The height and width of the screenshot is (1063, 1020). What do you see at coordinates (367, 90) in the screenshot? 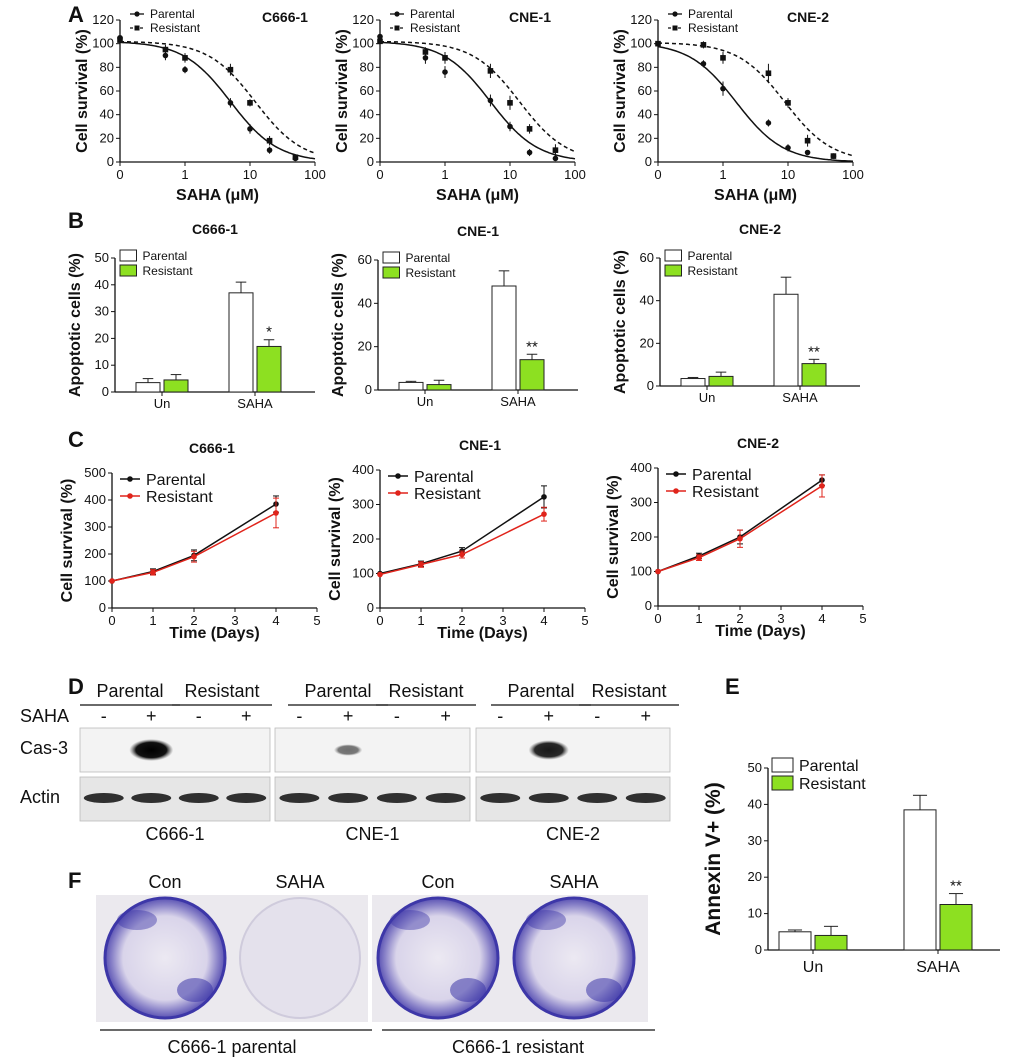
I see `a-cne-1-ytick-label: 60` at bounding box center [367, 90].